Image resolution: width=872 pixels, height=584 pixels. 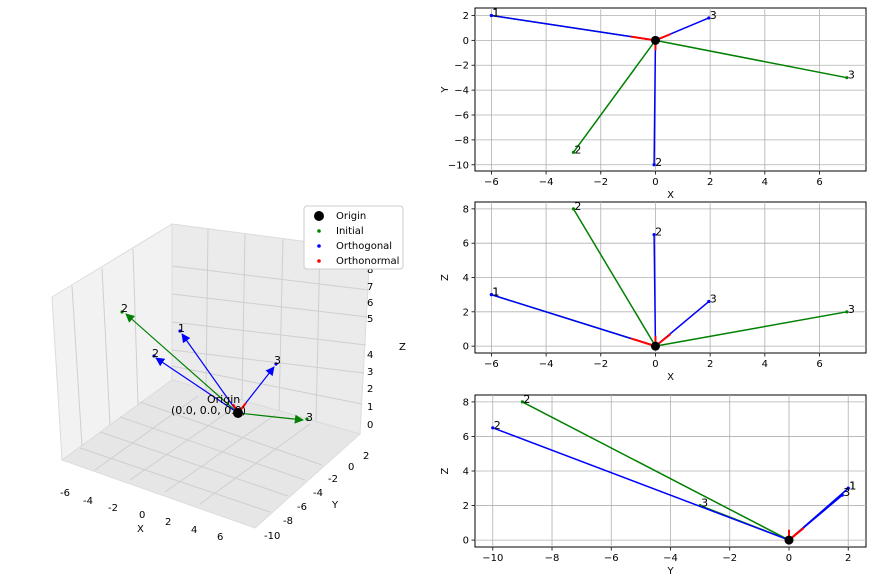 I want to click on z-axis-label-3d: Z, so click(x=402, y=347).